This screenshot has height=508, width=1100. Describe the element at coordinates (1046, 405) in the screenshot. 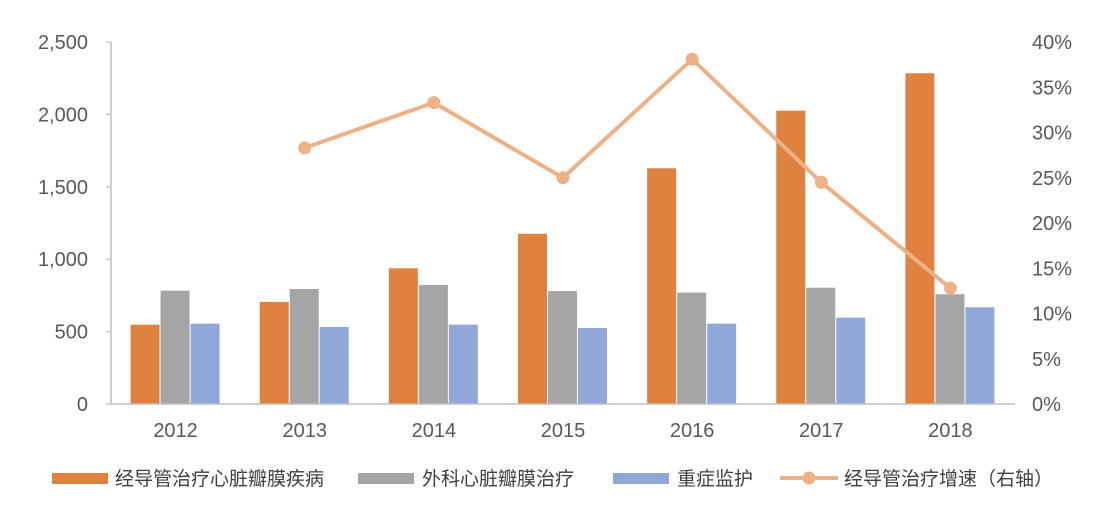

I see `right-axis-tick-label: 0%` at that location.